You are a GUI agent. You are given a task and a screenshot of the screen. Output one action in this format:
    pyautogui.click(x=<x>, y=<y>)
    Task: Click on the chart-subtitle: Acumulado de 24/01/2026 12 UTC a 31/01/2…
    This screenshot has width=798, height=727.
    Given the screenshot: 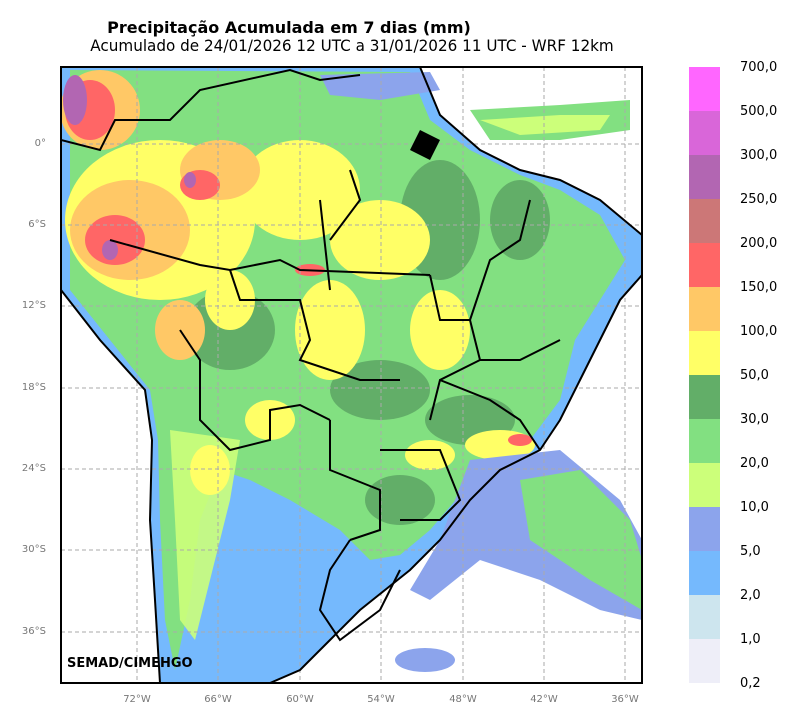 What is the action you would take?
    pyautogui.click(x=352, y=45)
    